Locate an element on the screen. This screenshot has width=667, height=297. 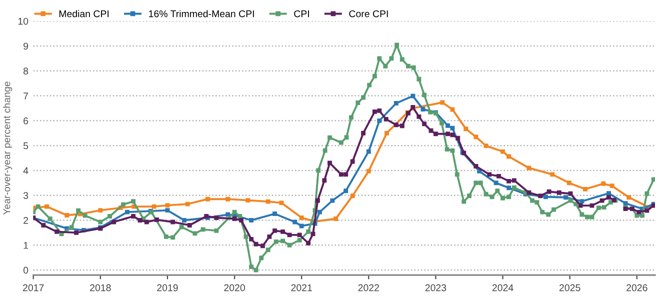
legend-label: CPI is located at coordinates (301, 14).